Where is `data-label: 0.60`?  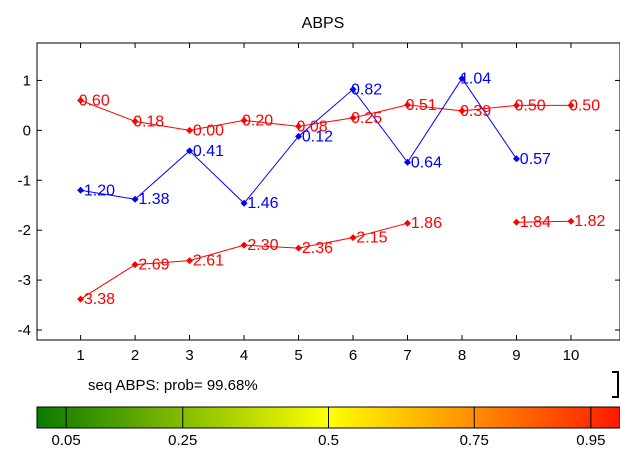
data-label: 0.60 is located at coordinates (94, 100).